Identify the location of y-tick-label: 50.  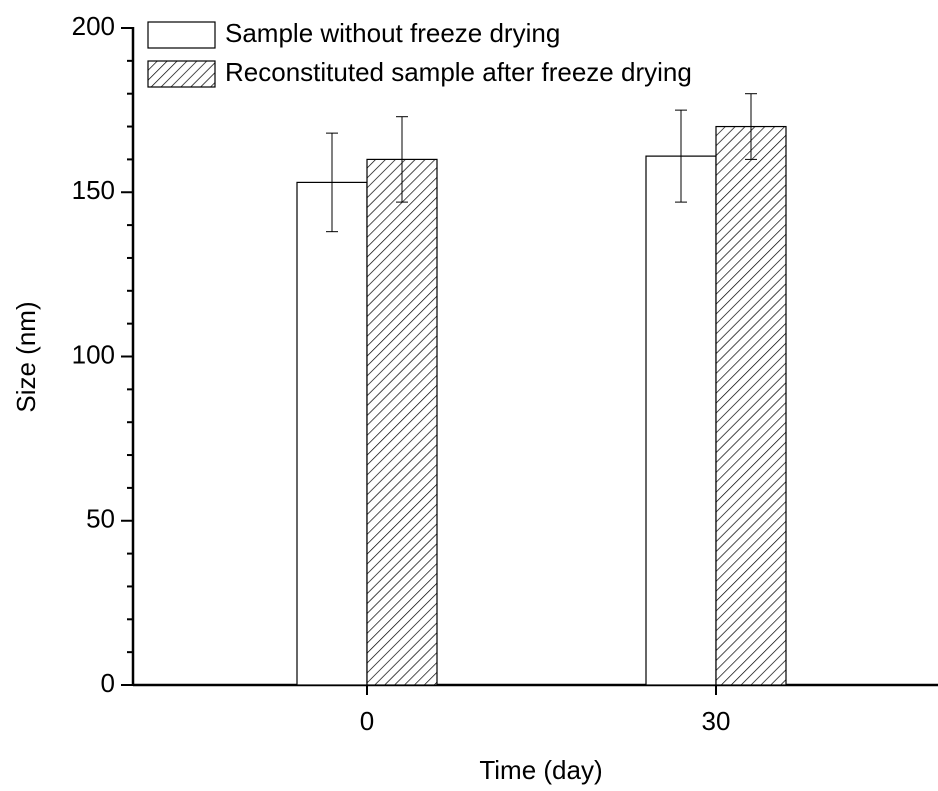
(100, 519).